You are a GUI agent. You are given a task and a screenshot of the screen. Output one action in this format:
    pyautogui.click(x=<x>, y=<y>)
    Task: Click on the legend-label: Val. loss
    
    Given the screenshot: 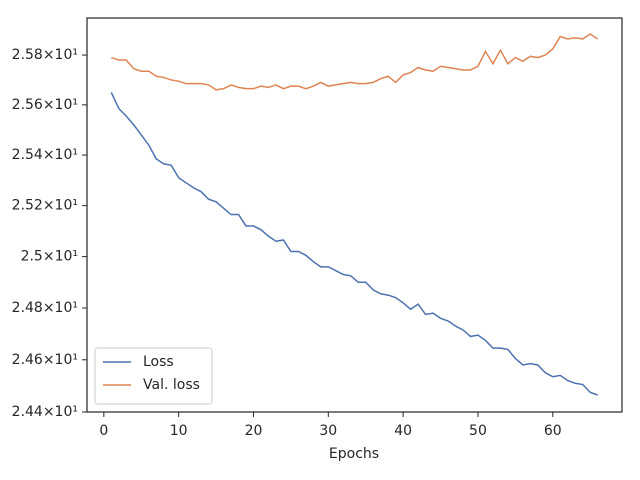 What is the action you would take?
    pyautogui.click(x=171, y=385)
    